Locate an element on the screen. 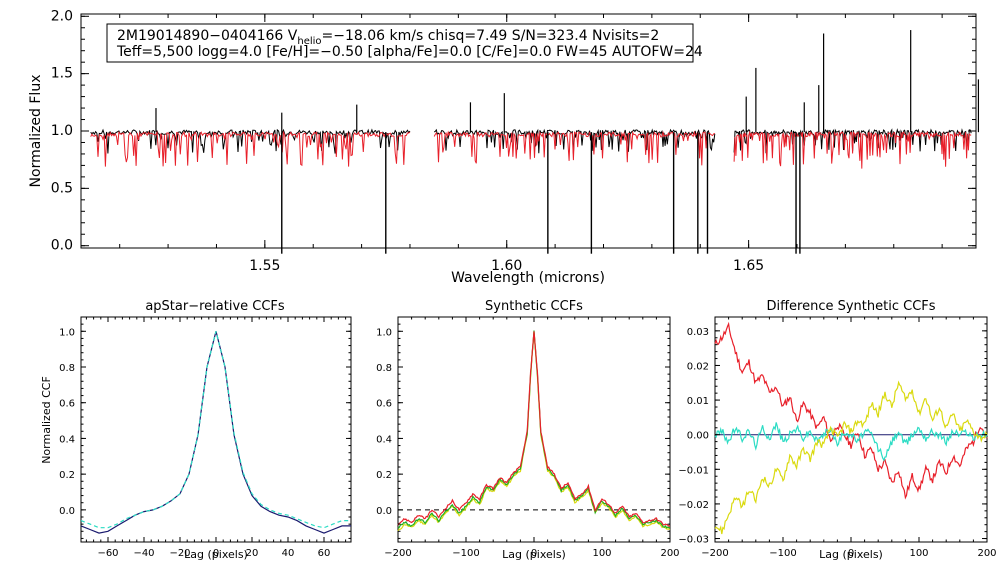 The image size is (1008, 576). info-helio-subscript: helio is located at coordinates (309, 41).